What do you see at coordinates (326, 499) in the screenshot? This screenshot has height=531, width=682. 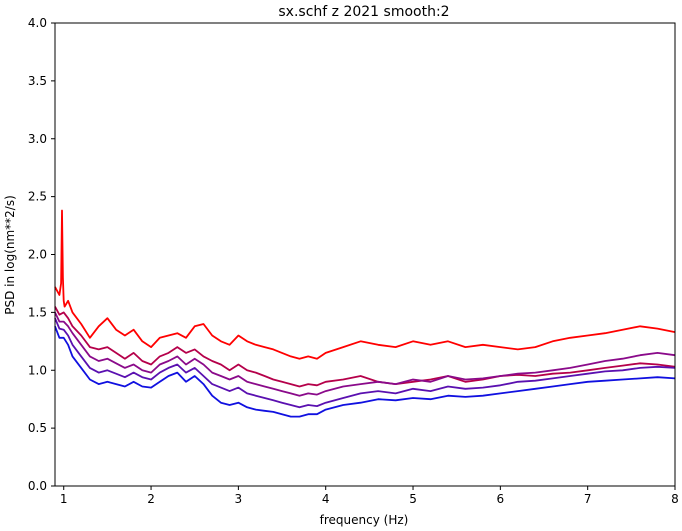 I see `x-tick-label: 4` at bounding box center [326, 499].